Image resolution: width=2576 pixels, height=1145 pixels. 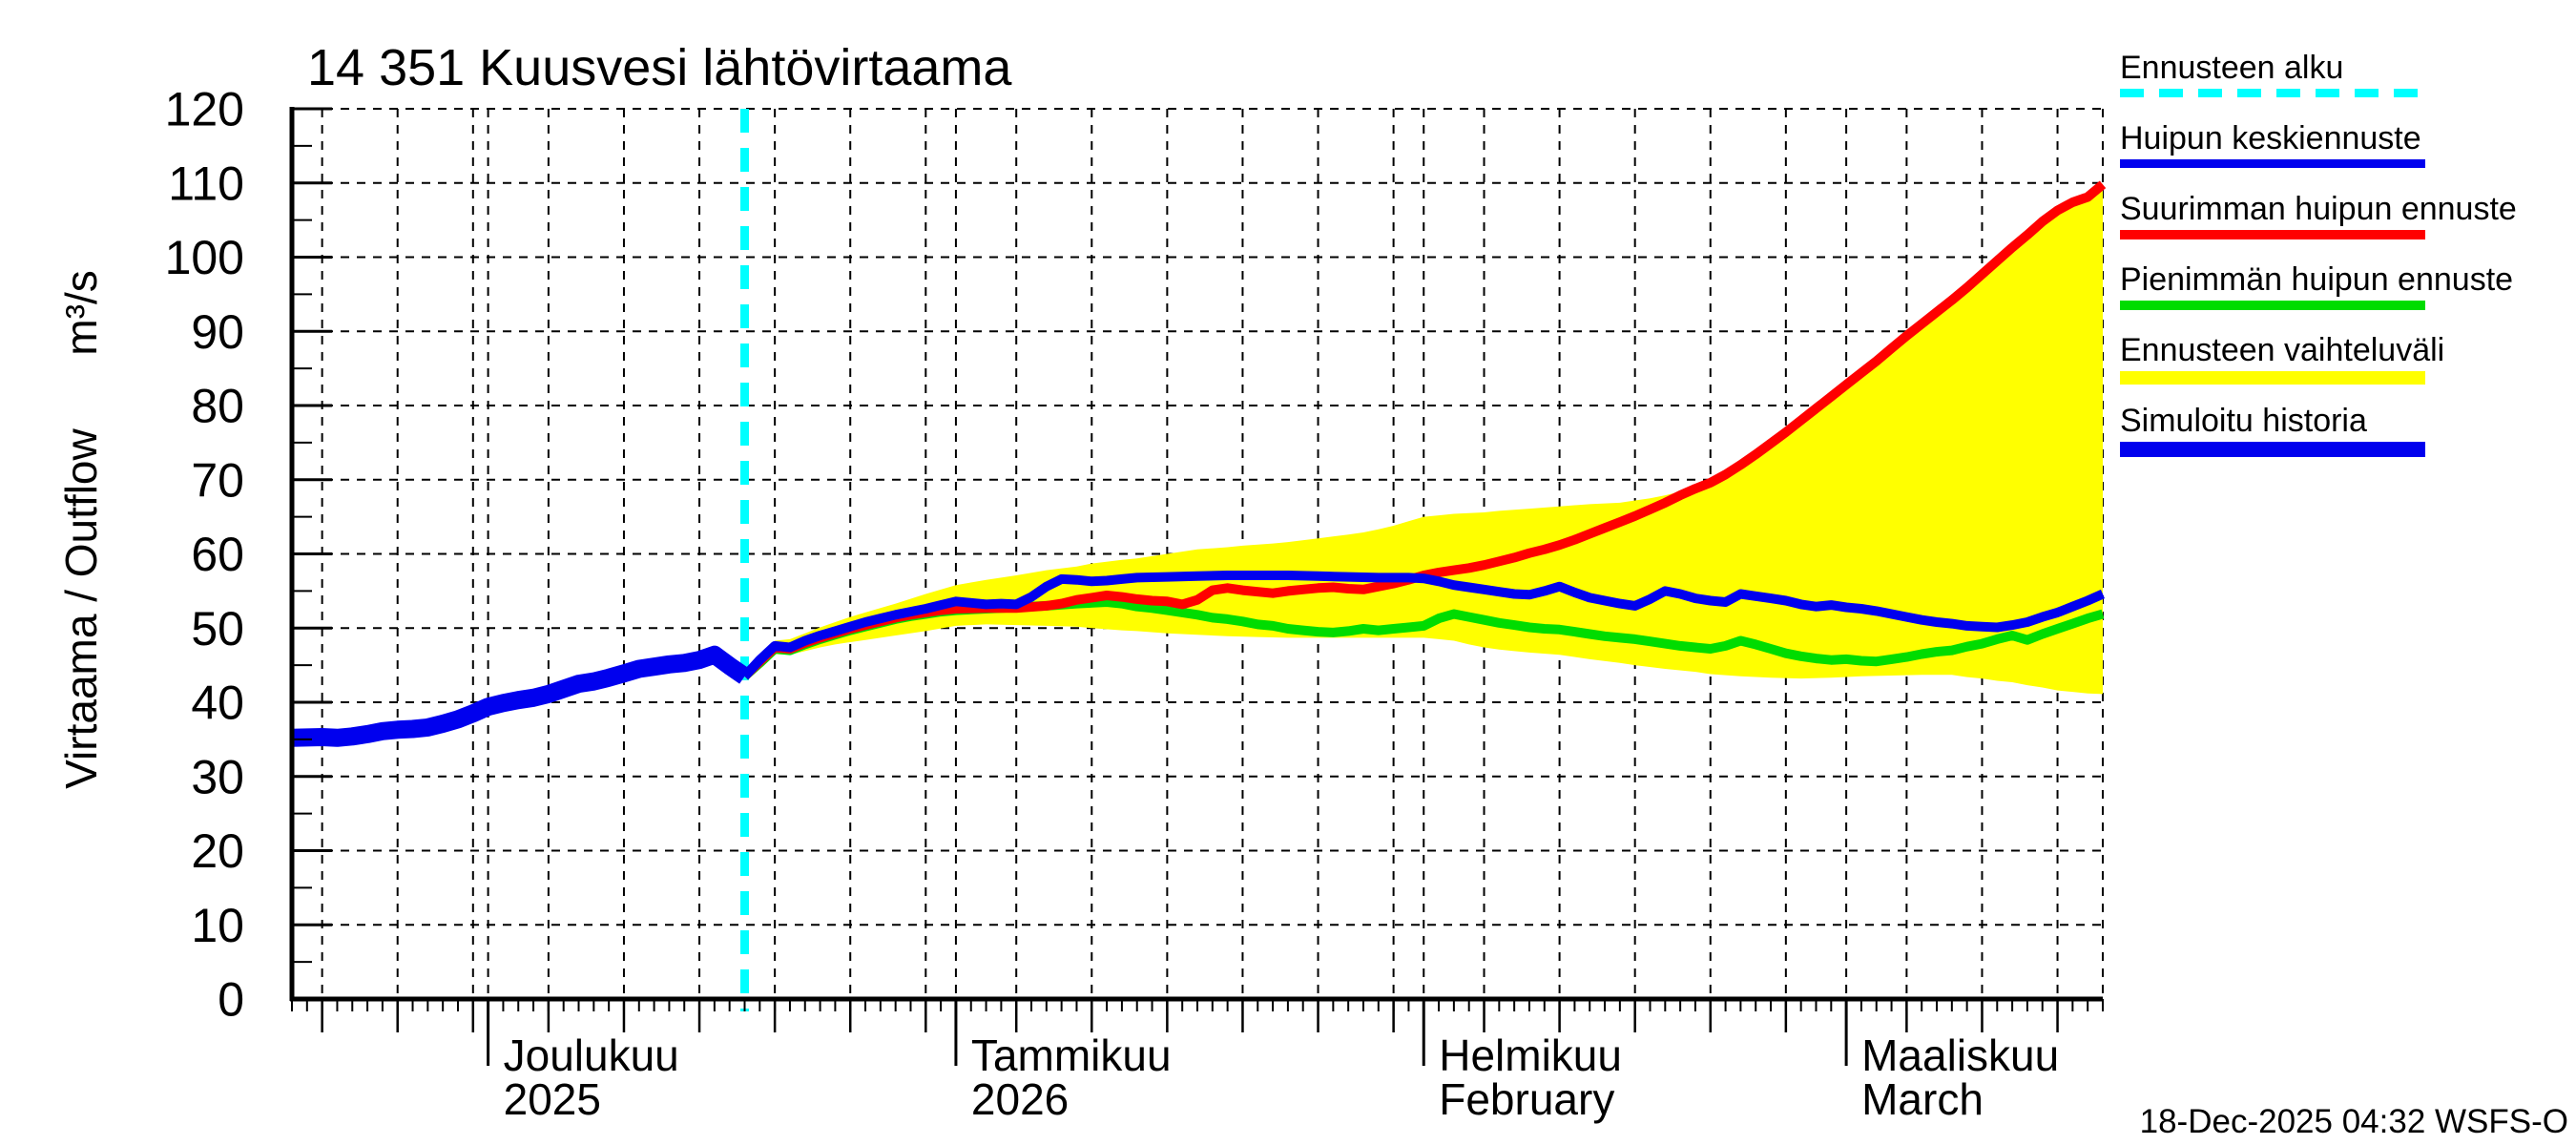 I want to click on legend-item: Suurimman huipun ennuste, so click(x=2344, y=226).